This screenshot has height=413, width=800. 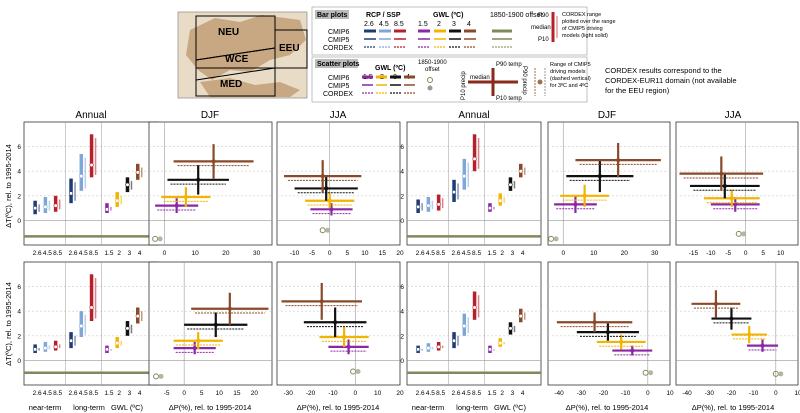 What do you see at coordinates (472, 407) in the screenshot?
I see `bar-xlabel-long-right: long-term` at bounding box center [472, 407].